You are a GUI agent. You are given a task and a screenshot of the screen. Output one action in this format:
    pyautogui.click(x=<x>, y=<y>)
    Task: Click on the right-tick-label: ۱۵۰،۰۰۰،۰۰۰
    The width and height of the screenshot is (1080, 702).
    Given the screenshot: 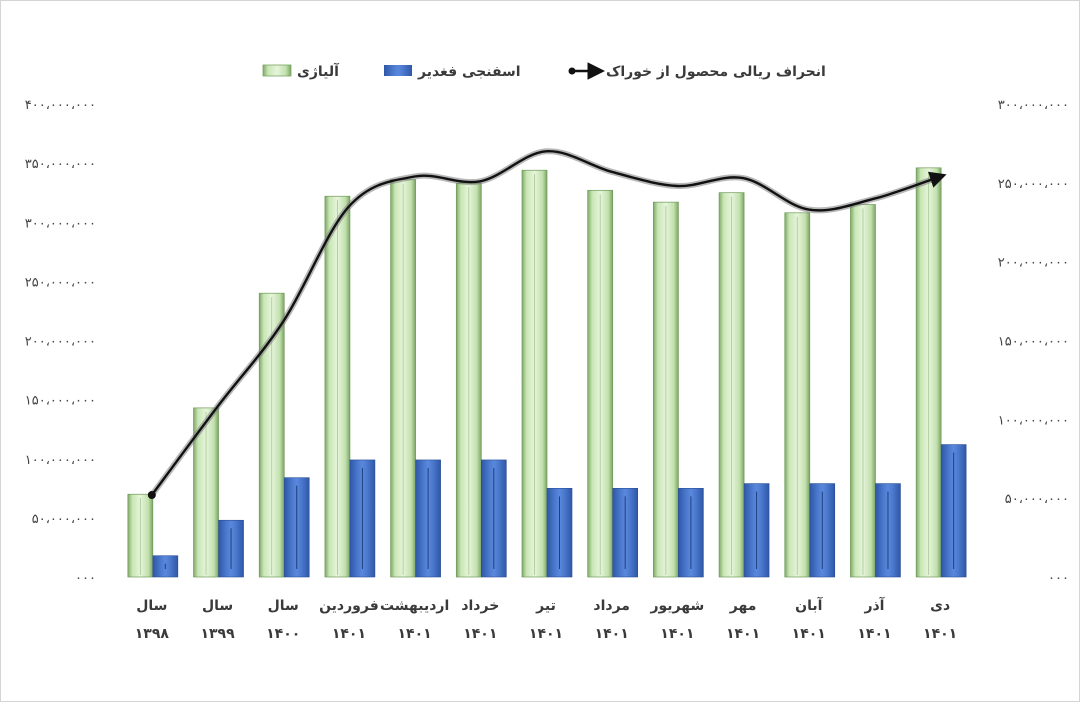 What is the action you would take?
    pyautogui.click(x=1033, y=342)
    